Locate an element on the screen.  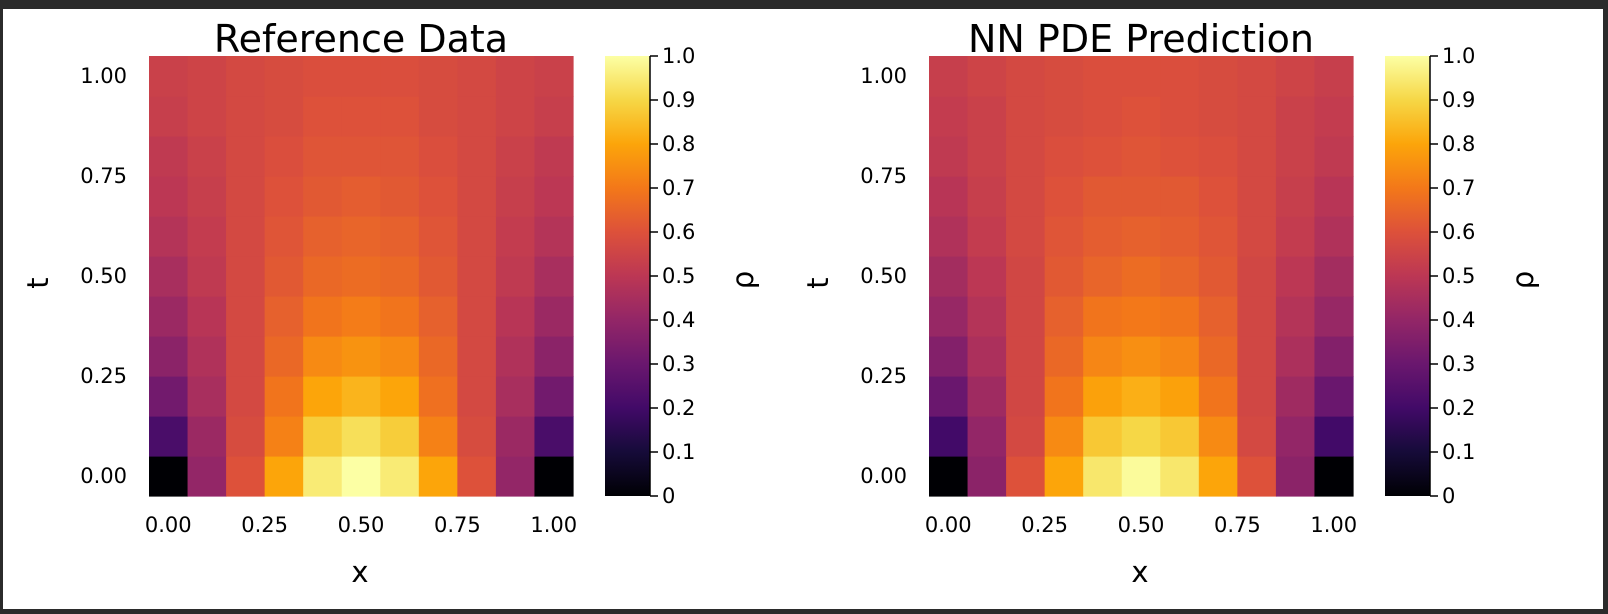
x-tick-label: 0.50 is located at coordinates (1141, 525).